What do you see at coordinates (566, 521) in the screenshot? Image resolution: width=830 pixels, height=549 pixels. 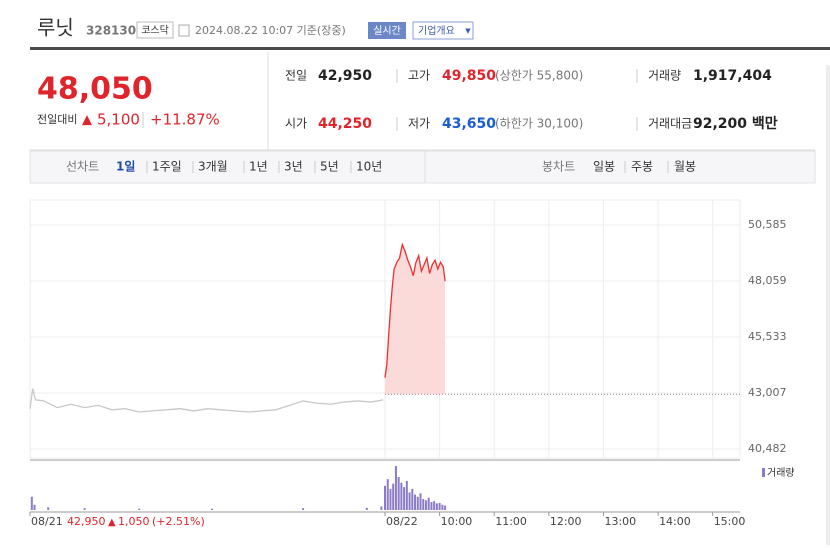 I see `x-tick-label: 12:00` at bounding box center [566, 521].